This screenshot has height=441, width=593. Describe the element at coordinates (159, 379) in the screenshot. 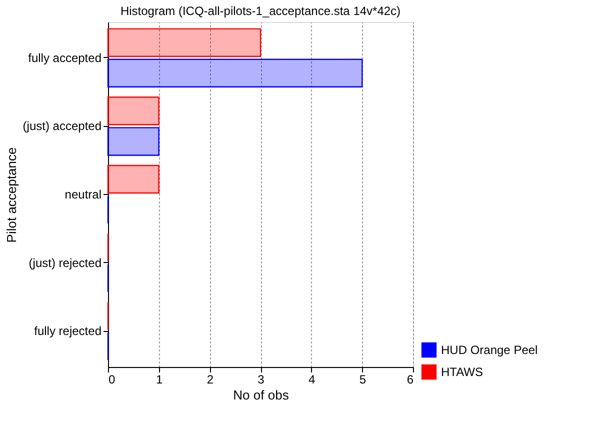

I see `x-tick-label: 1` at that location.